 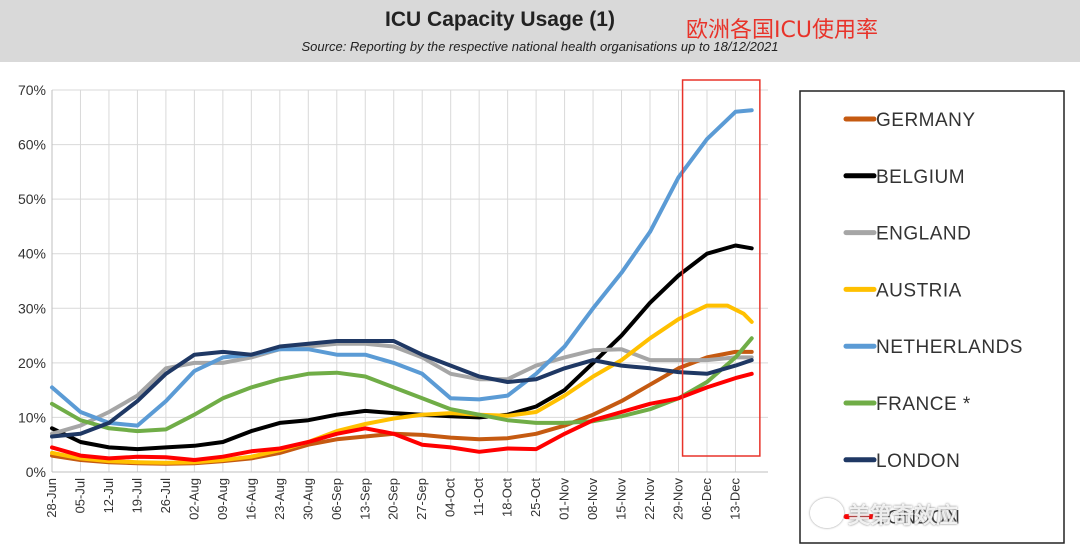 What do you see at coordinates (926, 120) in the screenshot?
I see `legend-label: GERMANY` at bounding box center [926, 120].